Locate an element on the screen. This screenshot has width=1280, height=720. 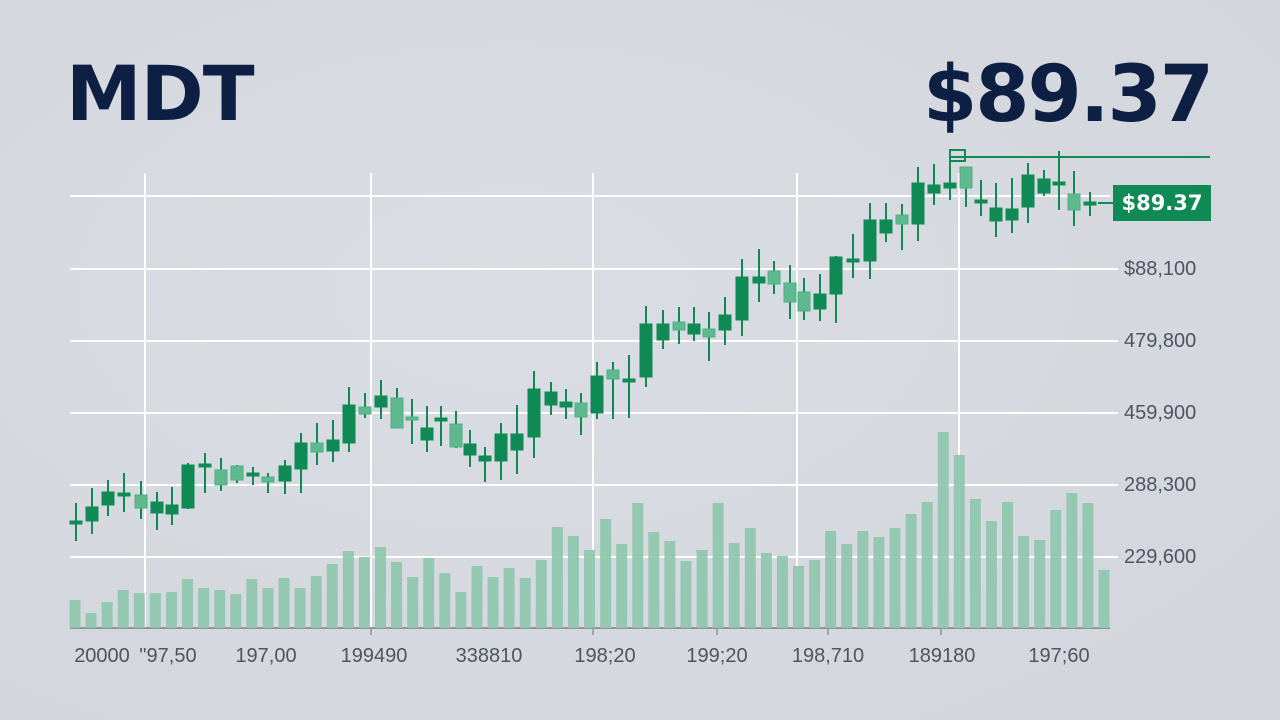
x-axis-label: 197,00 is located at coordinates (266, 656).